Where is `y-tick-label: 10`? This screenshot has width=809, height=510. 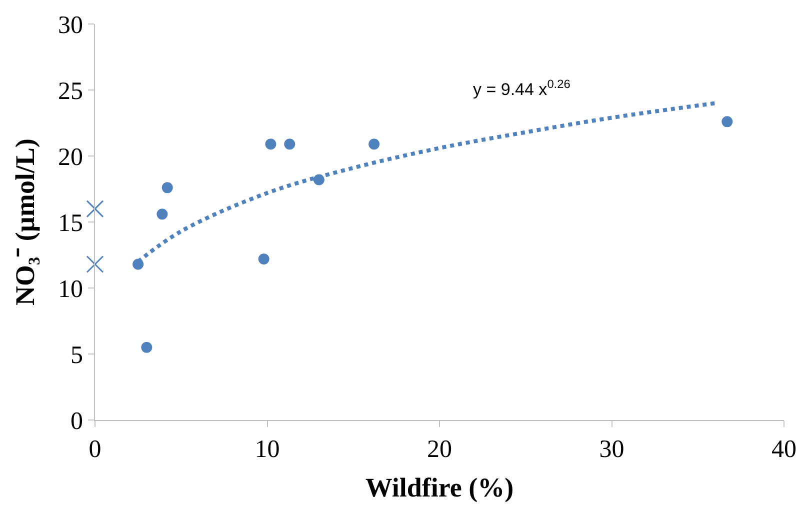 y-tick-label: 10 is located at coordinates (70, 289).